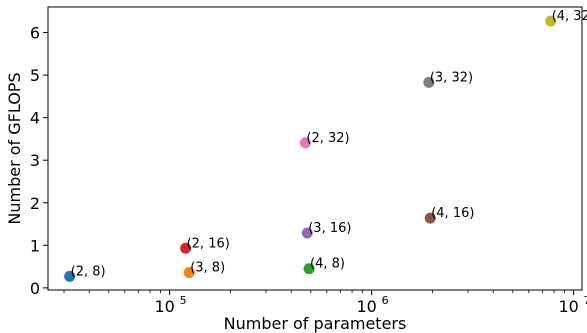 The width and height of the screenshot is (587, 333). I want to click on y-tick-label: 6, so click(35, 33).